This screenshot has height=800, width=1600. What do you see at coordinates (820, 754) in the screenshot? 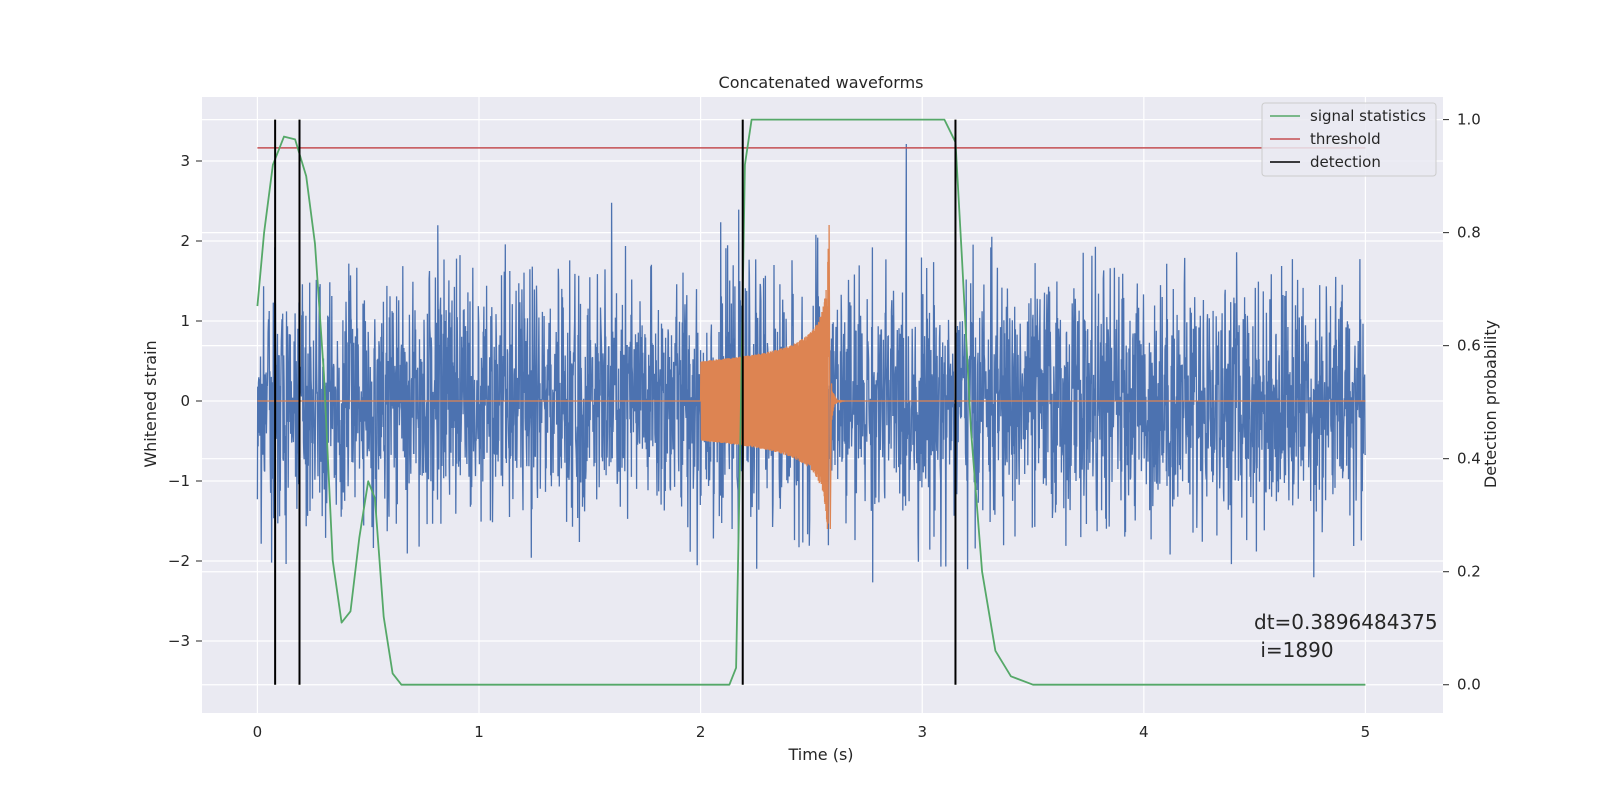
I see `x-axis-label: Time (s)` at bounding box center [820, 754].